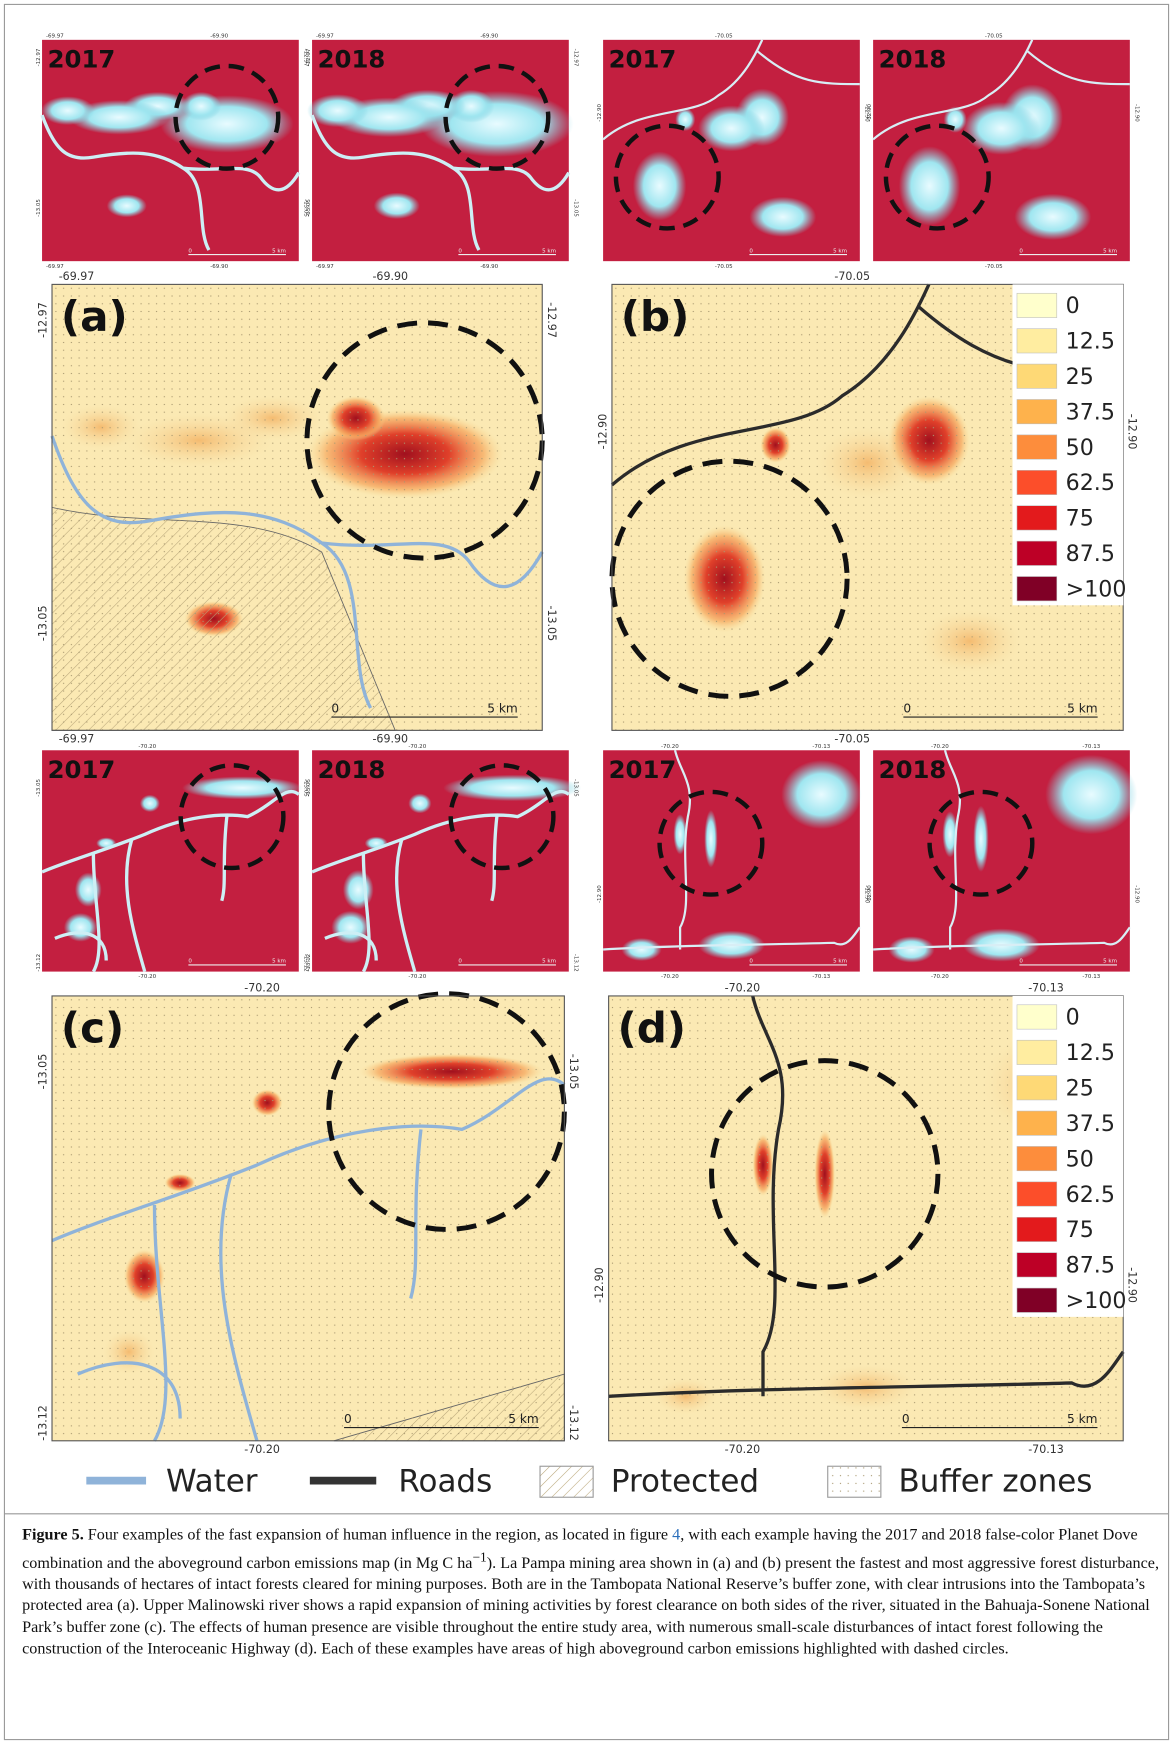 This screenshot has height=1744, width=1173. Describe the element at coordinates (77, 739) in the screenshot. I see `lon-label: -69.97` at that location.